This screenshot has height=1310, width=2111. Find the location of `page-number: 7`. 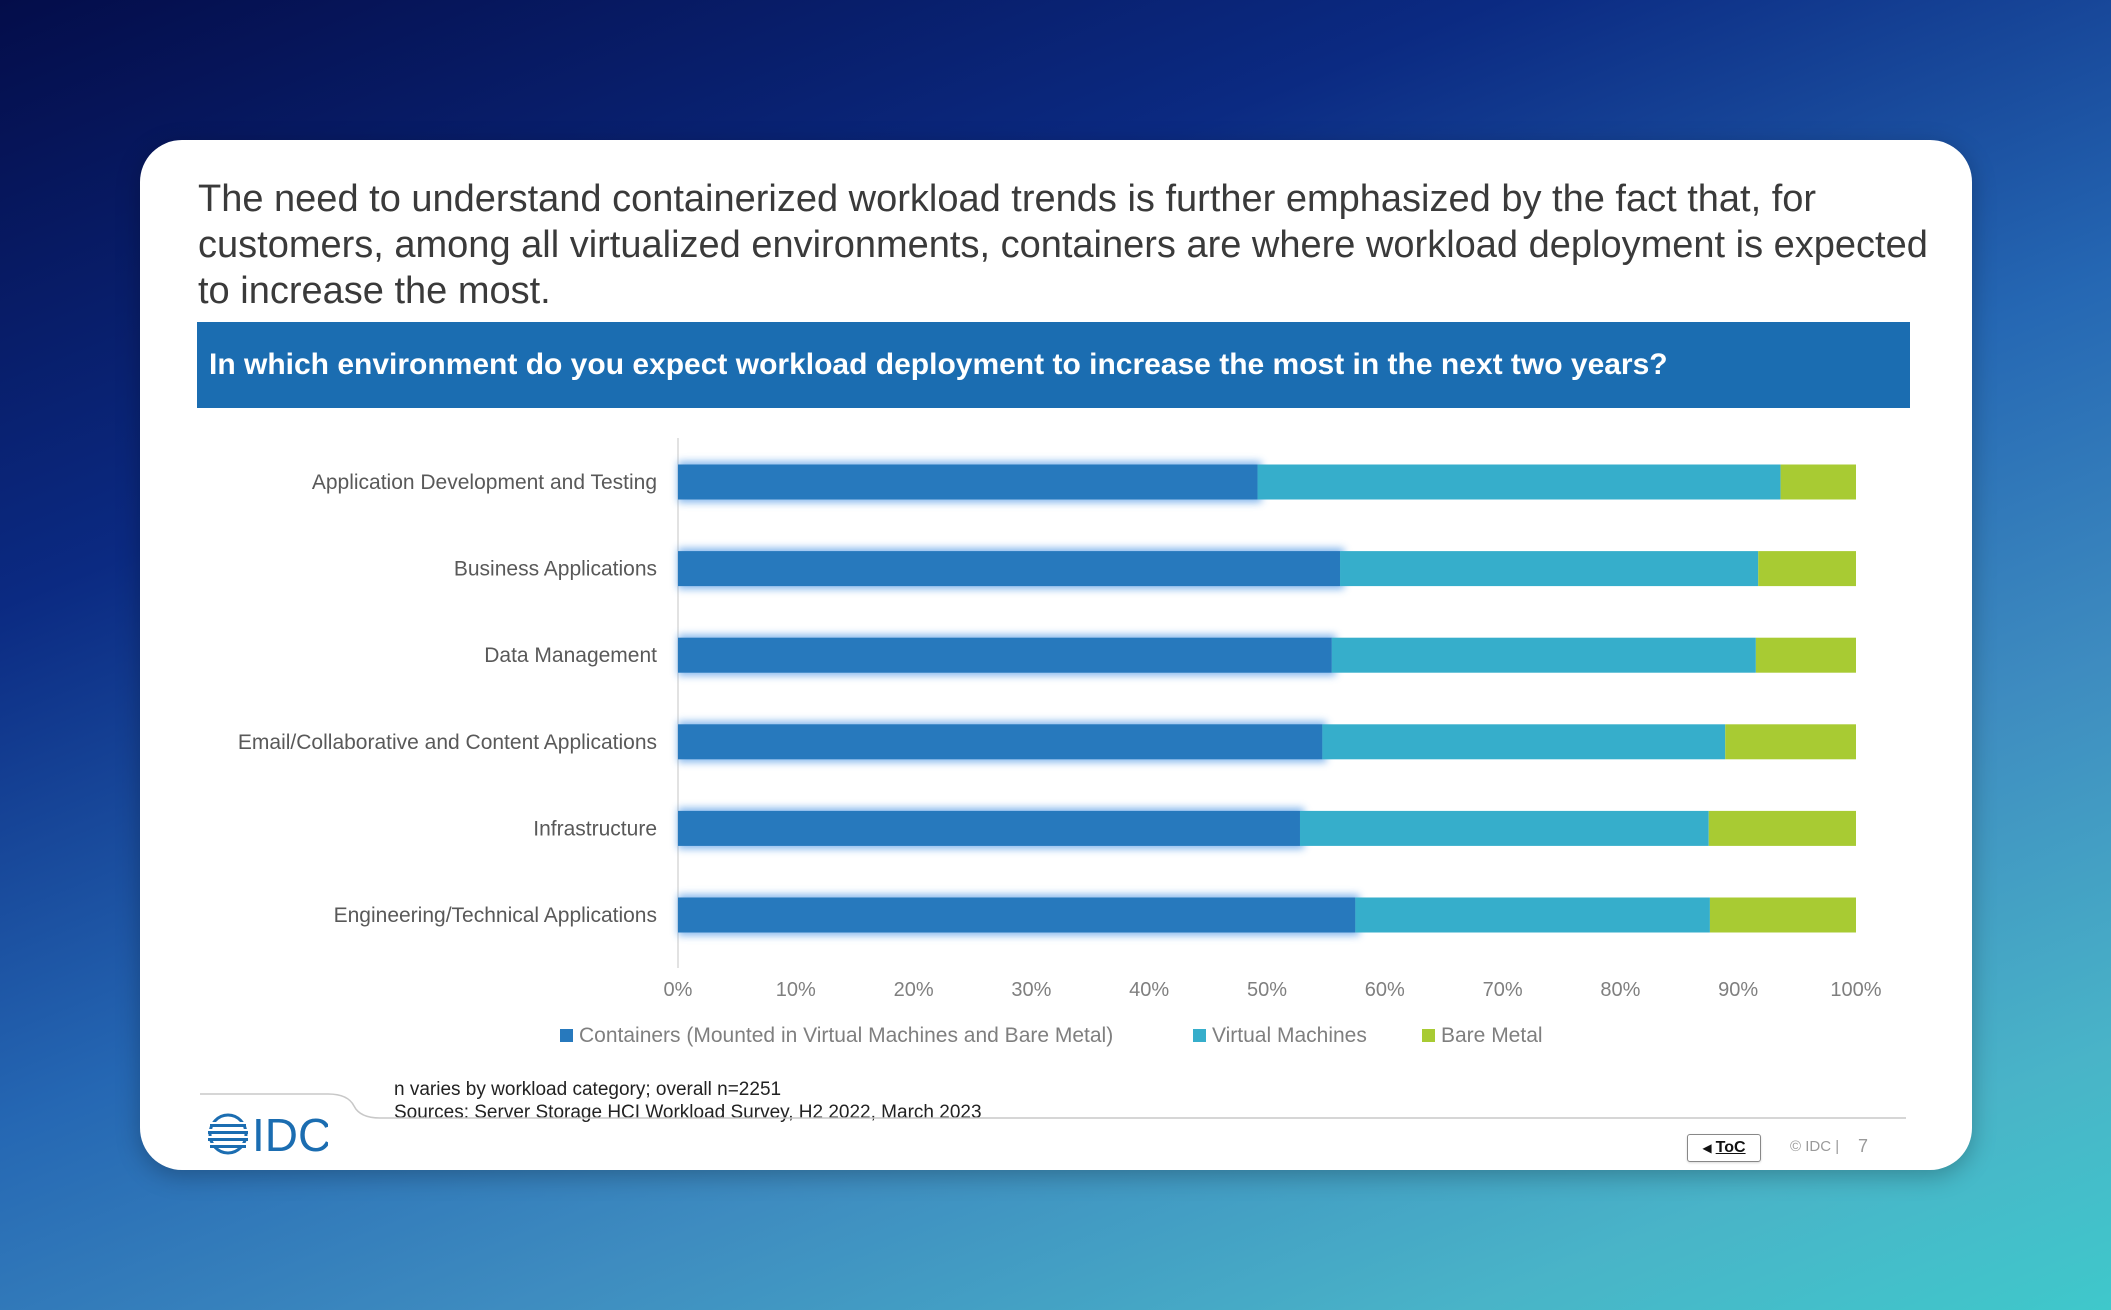

page-number: 7 is located at coordinates (1863, 1146).